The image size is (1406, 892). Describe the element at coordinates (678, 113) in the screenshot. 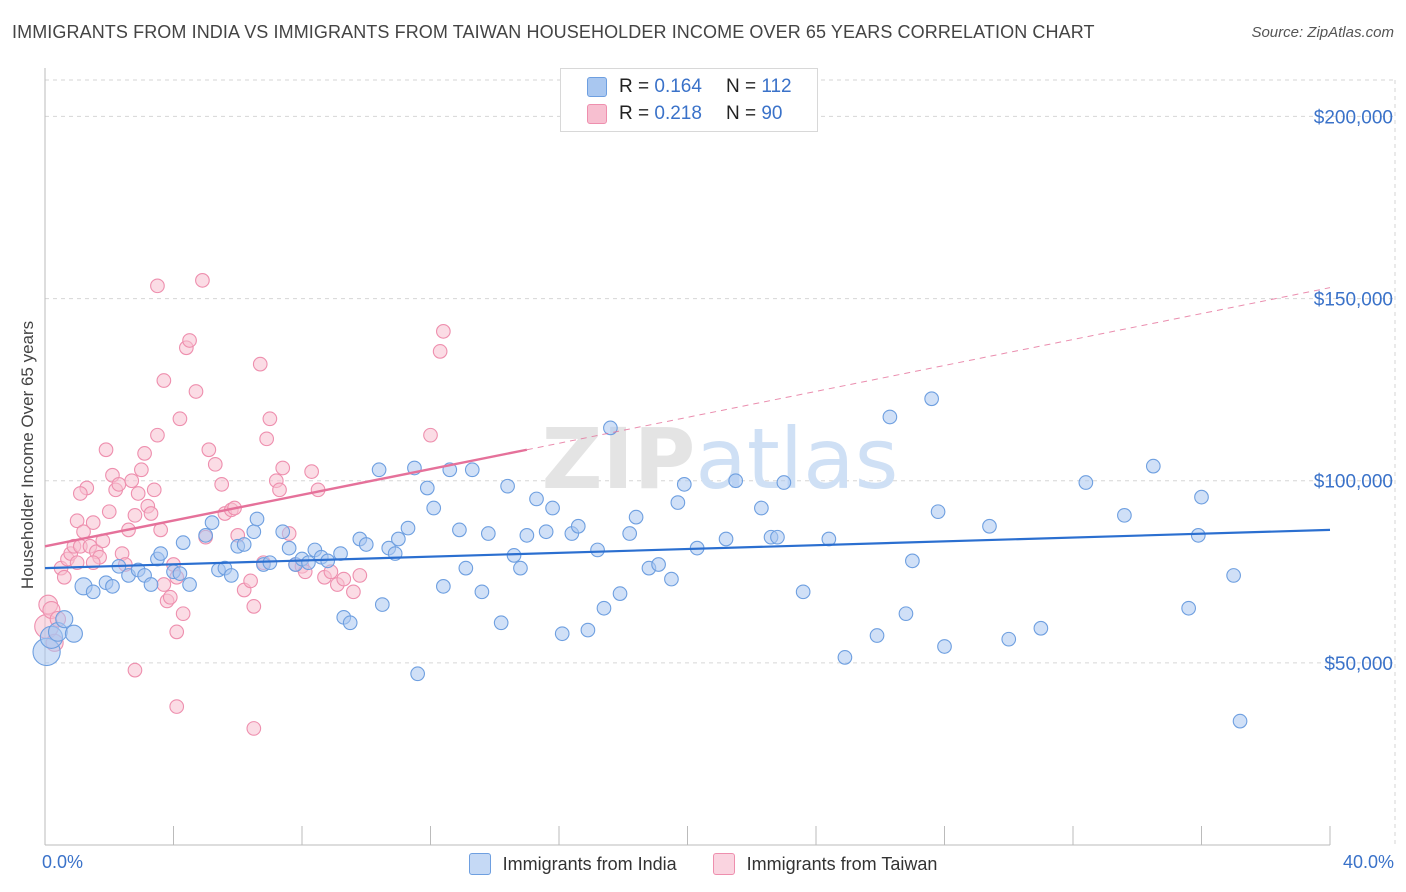

I see `taiwan-r-value: 0.218` at that location.